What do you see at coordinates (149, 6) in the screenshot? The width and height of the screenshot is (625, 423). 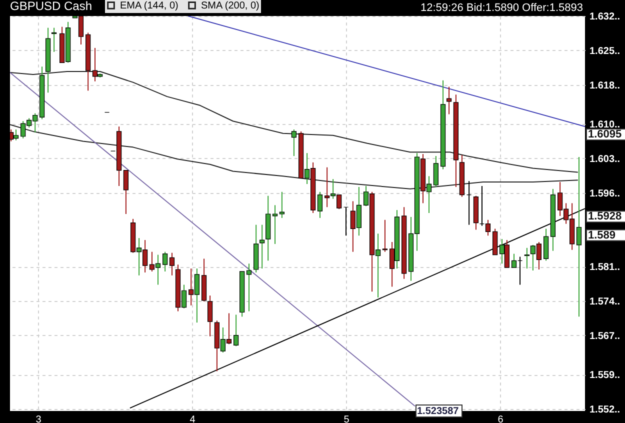 I see `legend-label: EMA (144, 0)` at bounding box center [149, 6].